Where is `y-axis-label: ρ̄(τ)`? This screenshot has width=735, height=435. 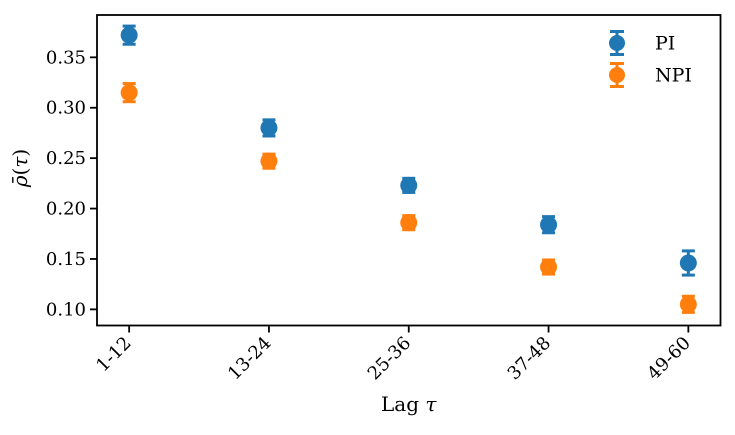 y-axis-label: ρ̄(τ) is located at coordinates (20, 168).